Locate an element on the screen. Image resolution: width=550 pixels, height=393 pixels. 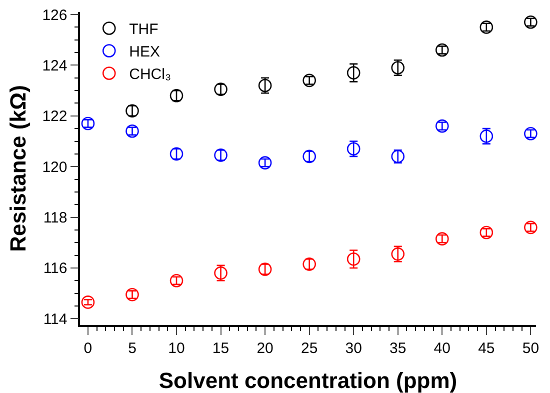
x-tick-label: 30 is located at coordinates (353, 348).